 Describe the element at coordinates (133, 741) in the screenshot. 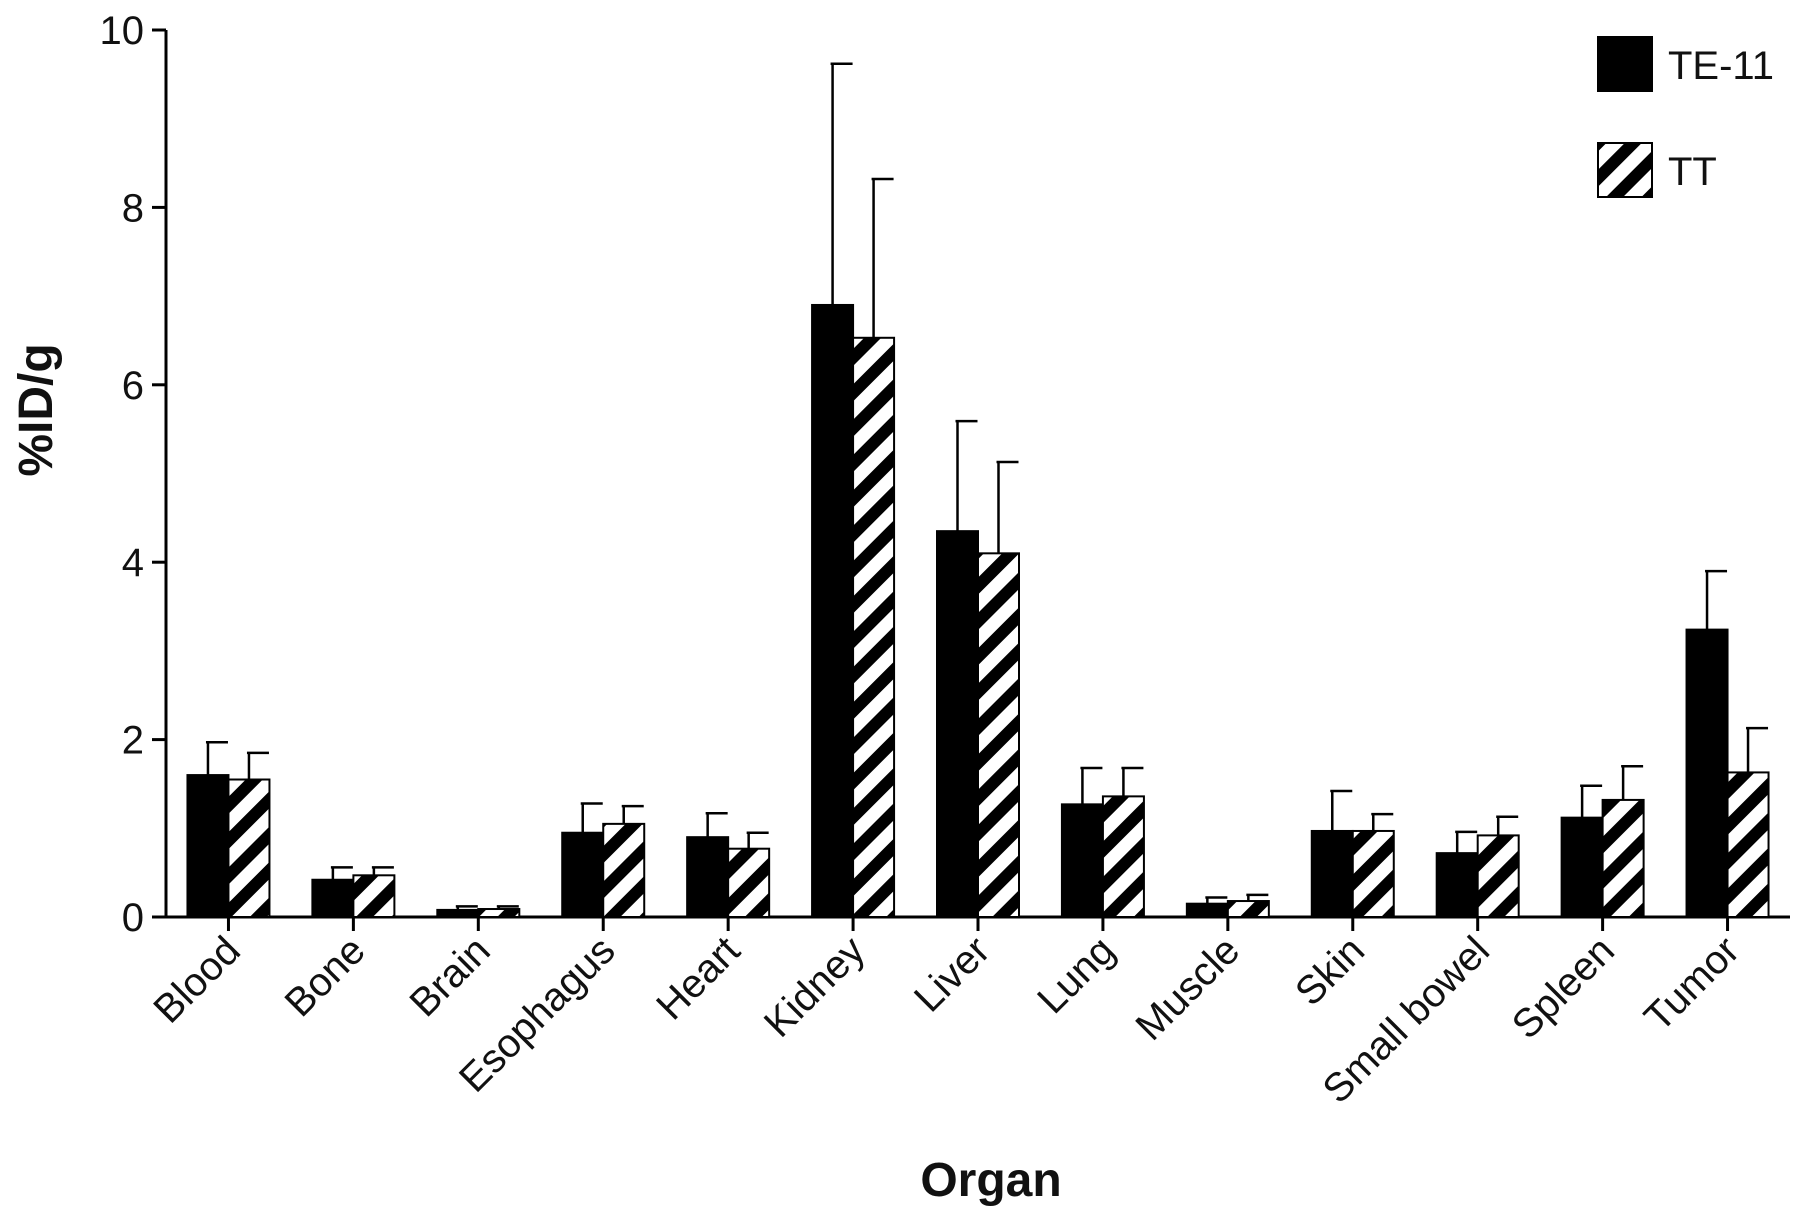

I see `y-tick-label: 2` at that location.